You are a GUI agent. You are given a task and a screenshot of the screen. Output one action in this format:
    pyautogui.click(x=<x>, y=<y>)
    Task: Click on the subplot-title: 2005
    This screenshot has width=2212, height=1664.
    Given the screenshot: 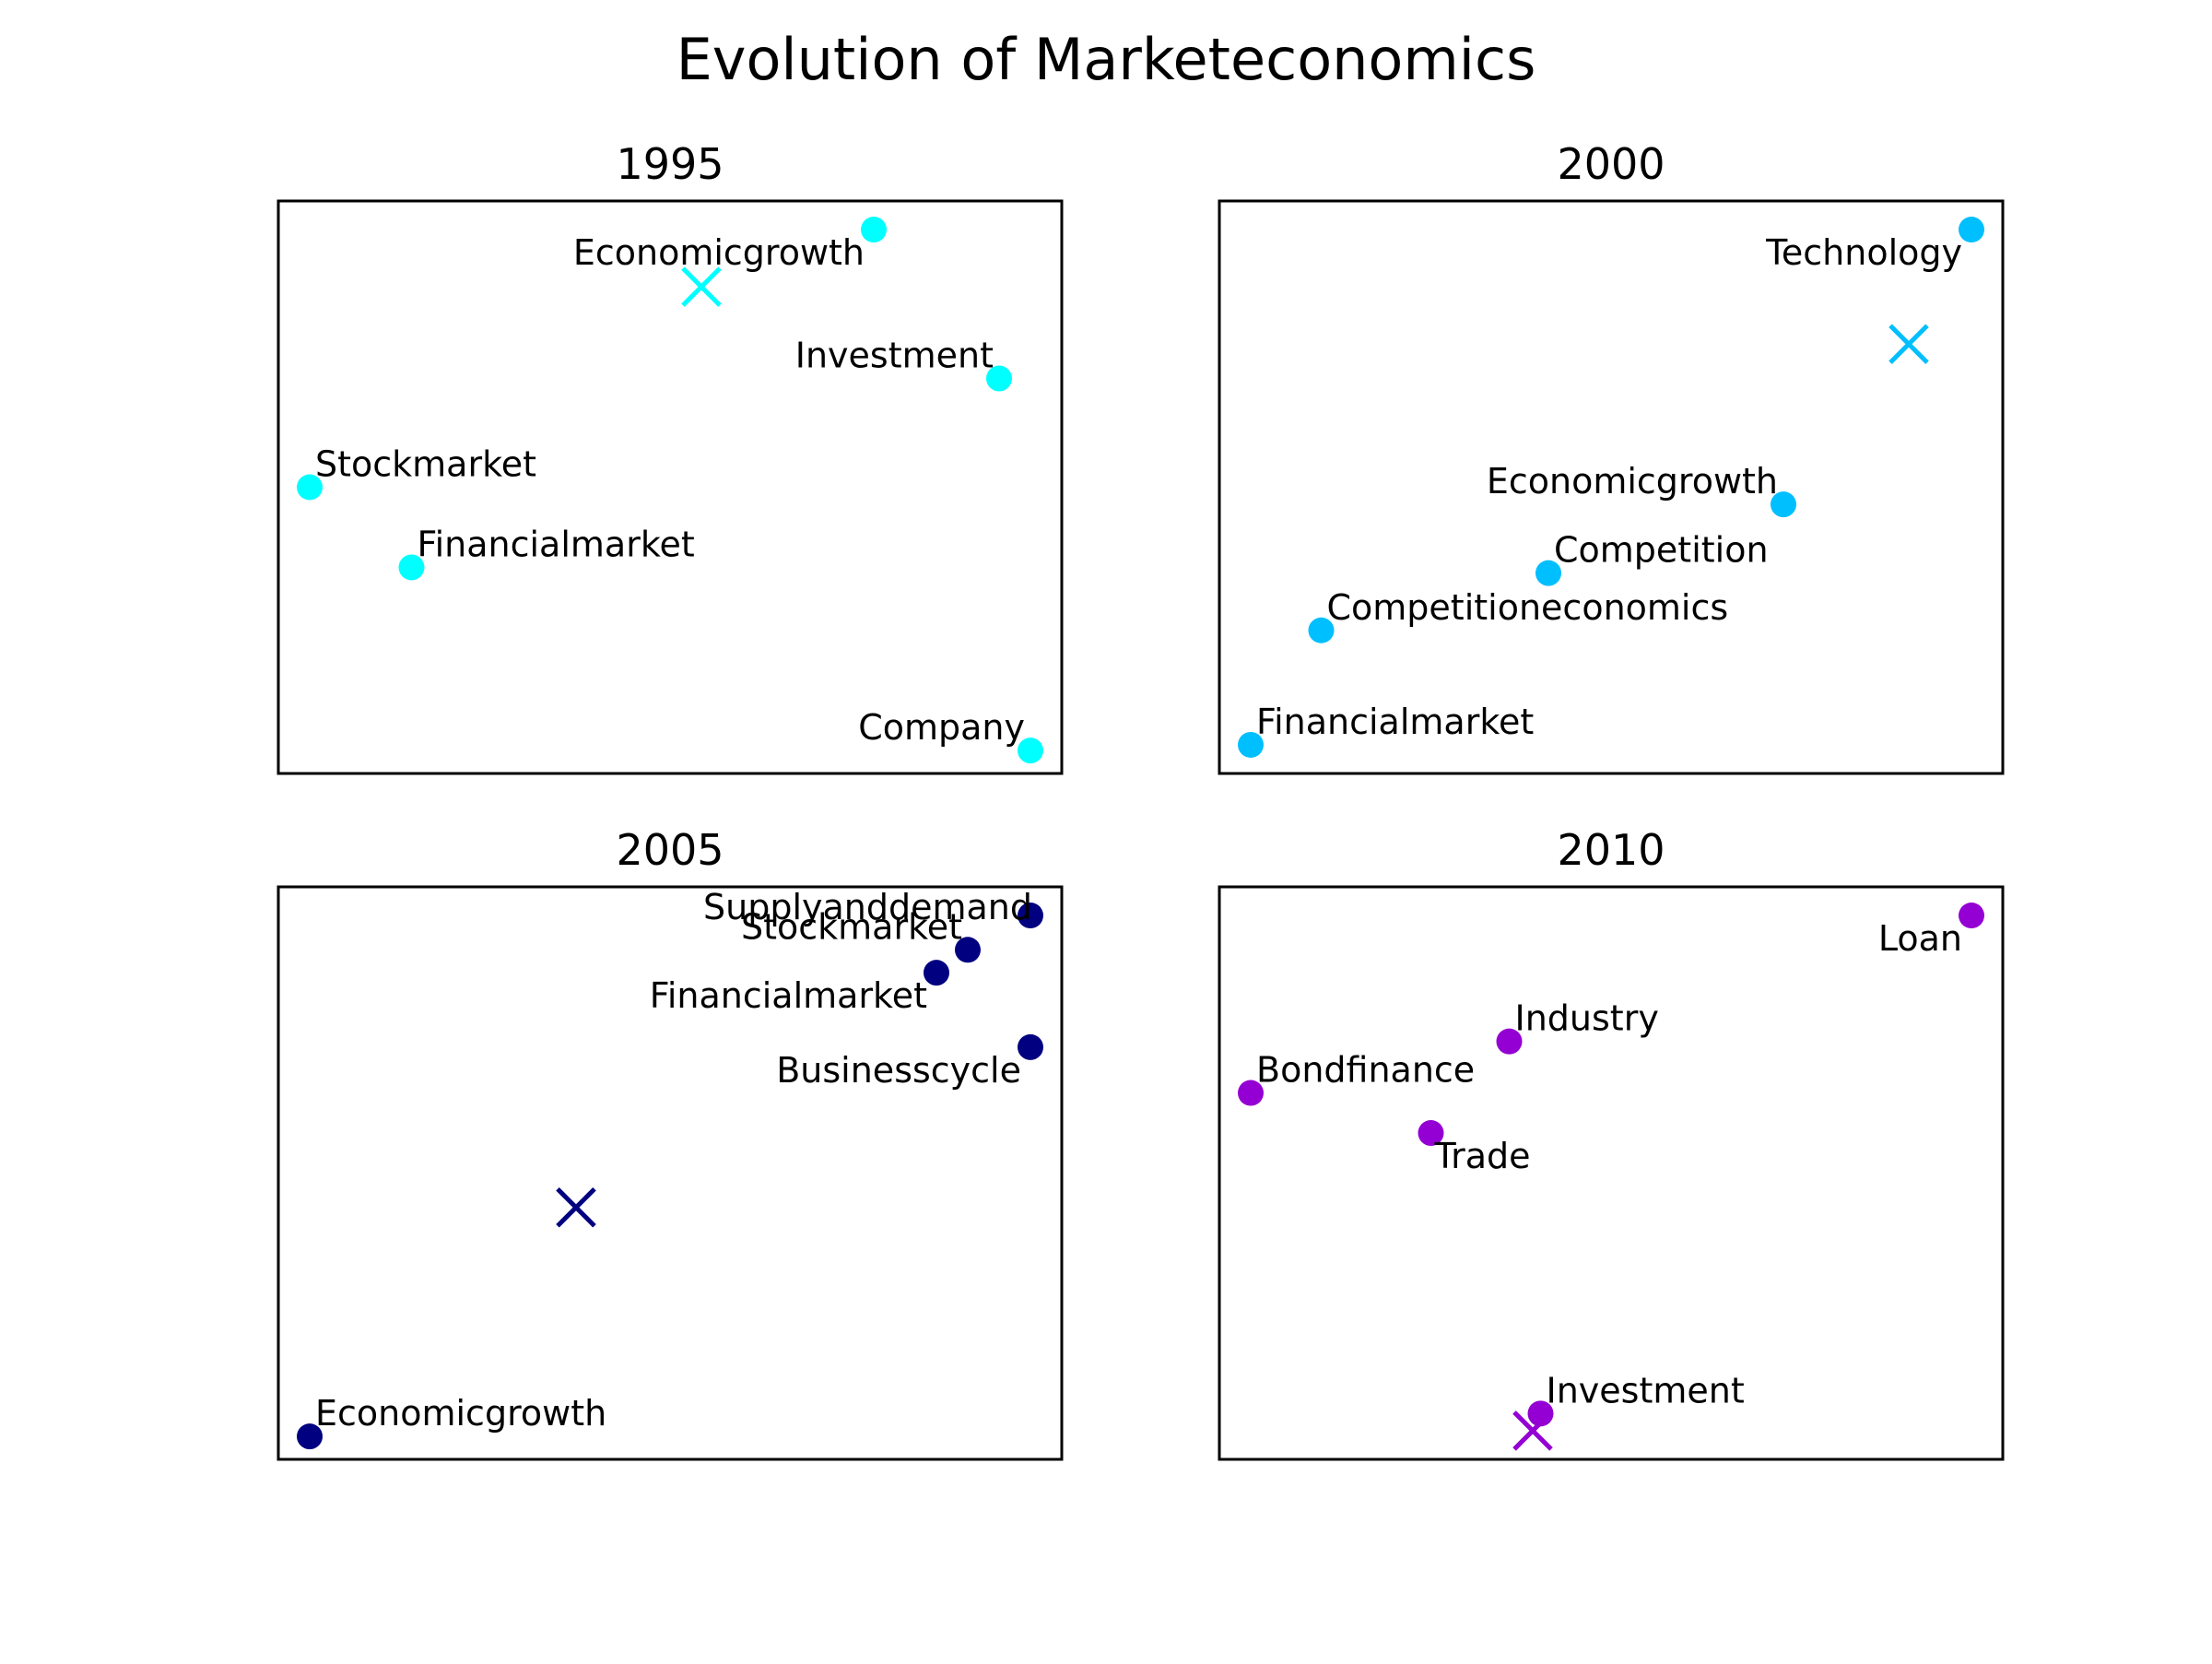 What is the action you would take?
    pyautogui.click(x=670, y=850)
    